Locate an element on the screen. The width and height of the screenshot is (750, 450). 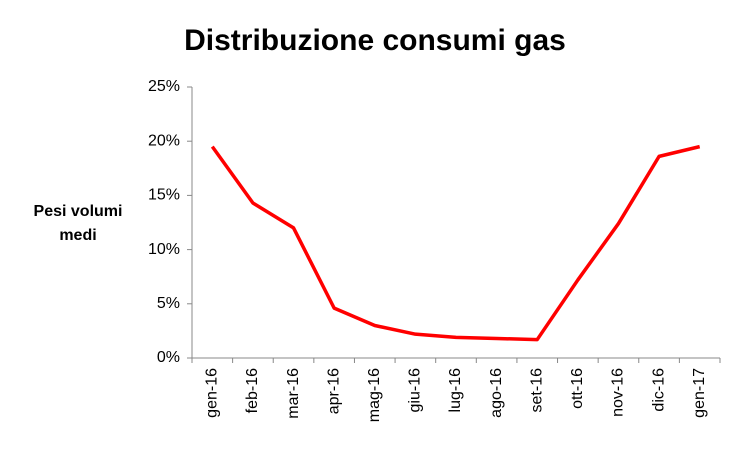
x-tick-label: gen-17 is located at coordinates (699, 393).